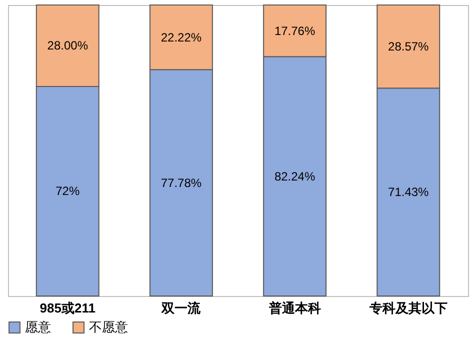  Describe the element at coordinates (181, 308) in the screenshot. I see `x-tick-label: 双一流` at that location.